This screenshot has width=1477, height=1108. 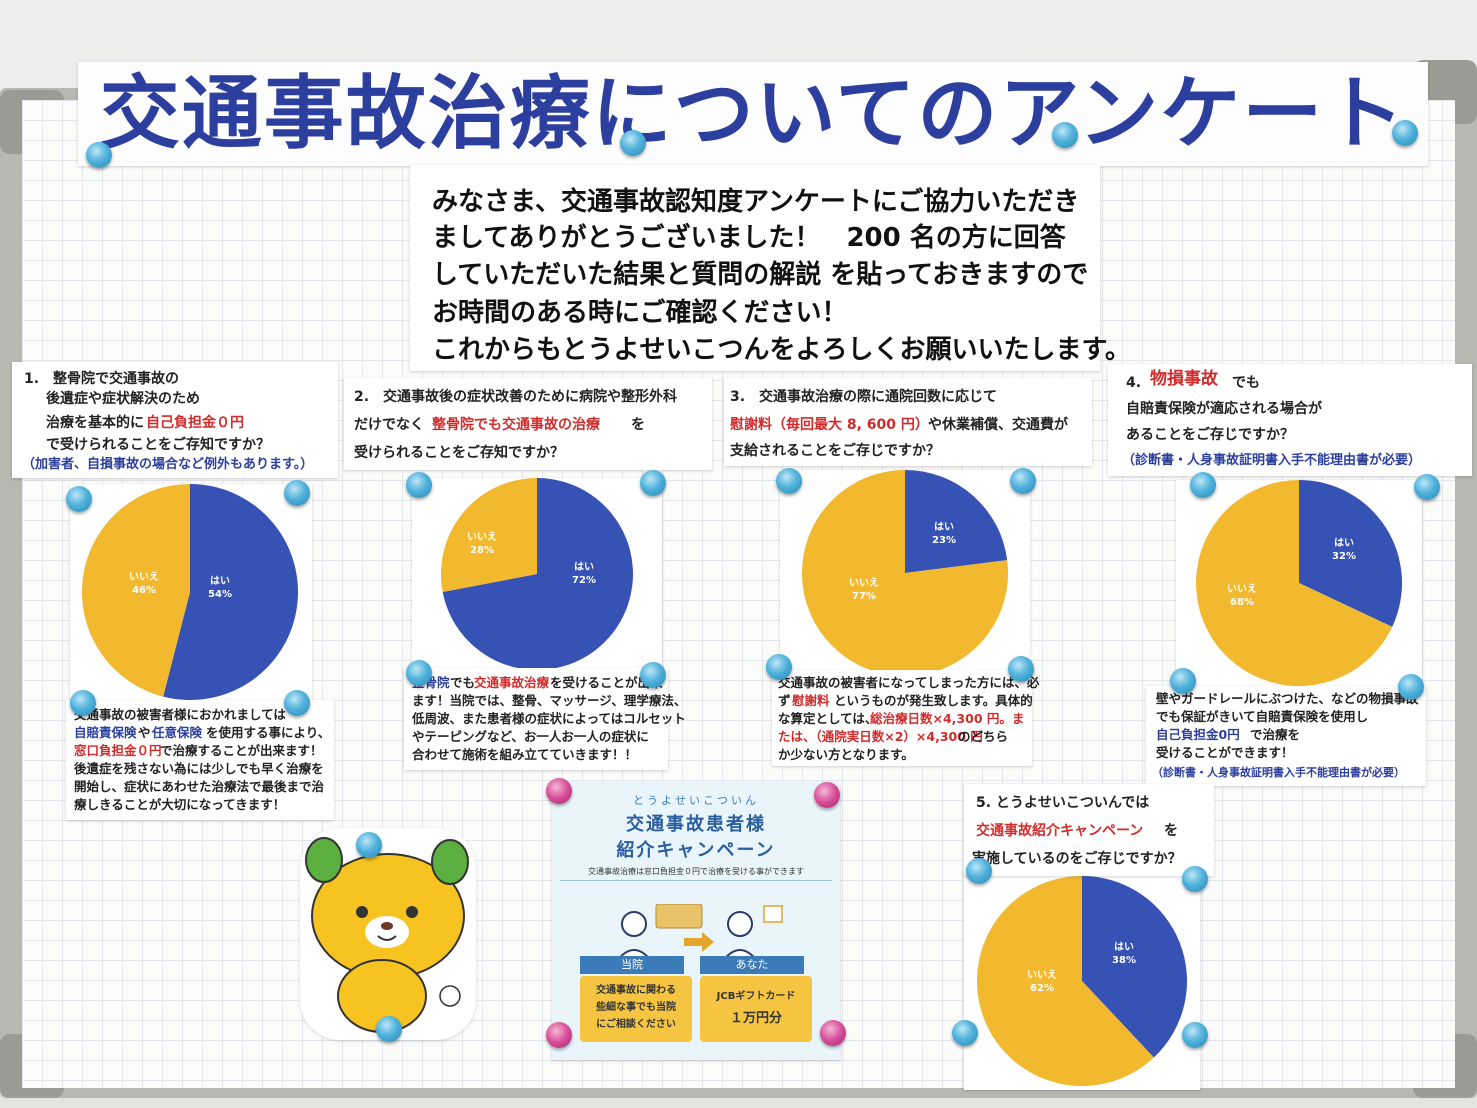 I want to click on q-text: 自賠責保険が適応される場合が, so click(x=1224, y=409).